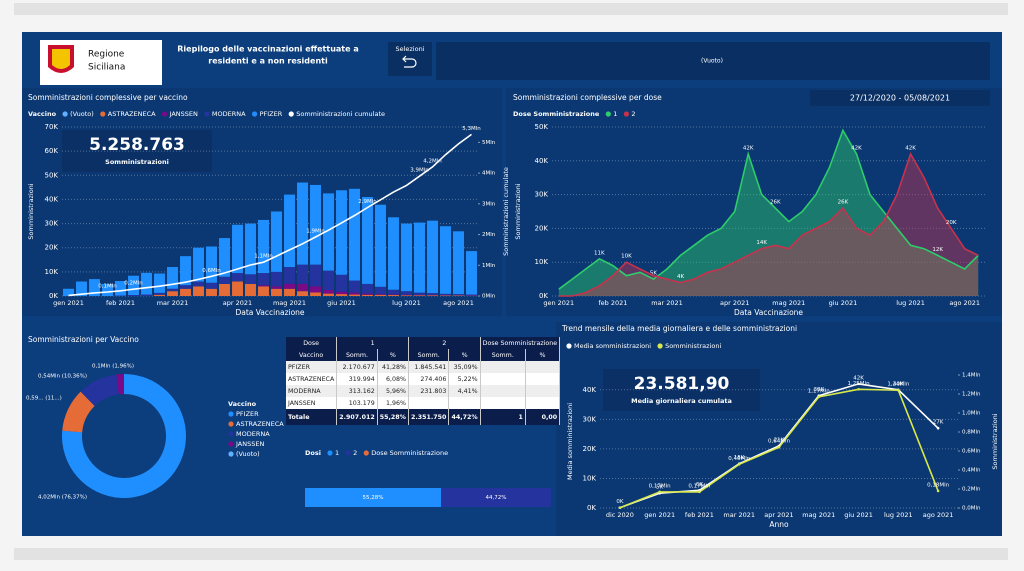 This screenshot has height=571, width=1024. Describe the element at coordinates (615, 114) in the screenshot. I see `legend-label: 1` at that location.